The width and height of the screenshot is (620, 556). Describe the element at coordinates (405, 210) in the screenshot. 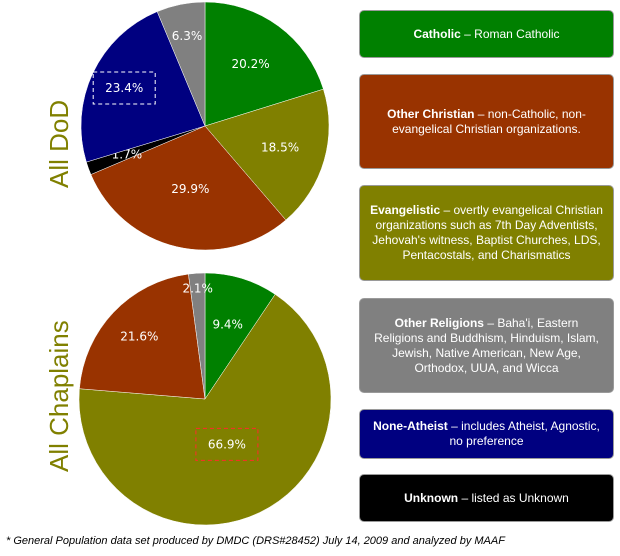

I see `legend-evangelistic-term: Evangelistic` at that location.